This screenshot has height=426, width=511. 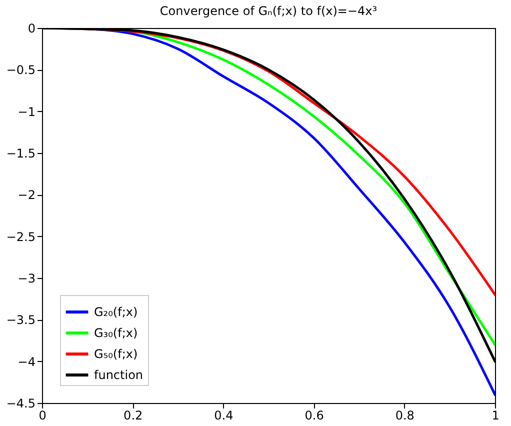 What do you see at coordinates (116, 312) in the screenshot?
I see `legend-label: G₂₀(f;x)` at bounding box center [116, 312].